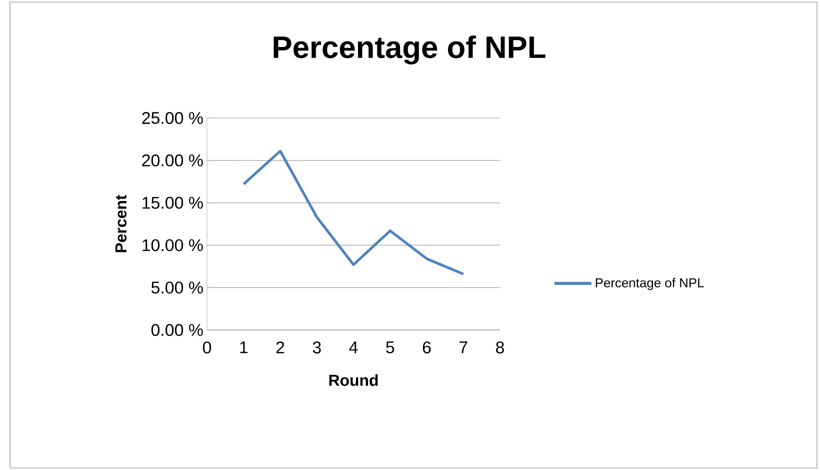 The image size is (820, 470). I want to click on y-tick-label: 25.00 %, so click(172, 118).